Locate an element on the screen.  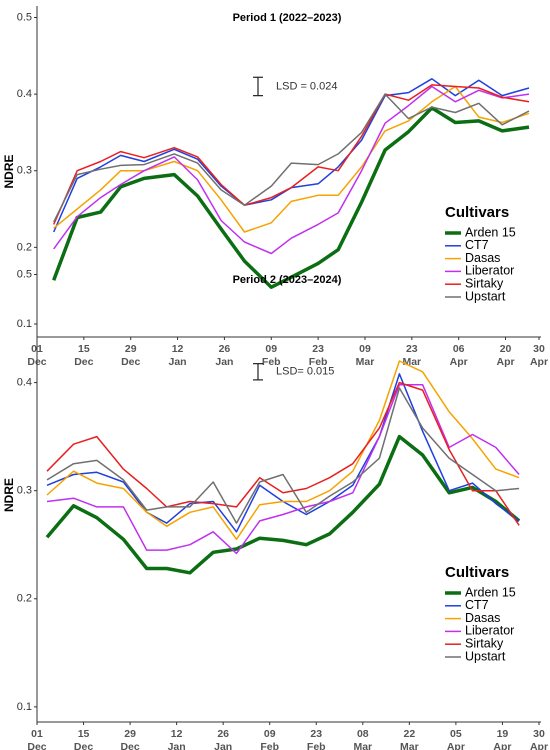
x-tick-label: 01 Dec is located at coordinates (36, 739).